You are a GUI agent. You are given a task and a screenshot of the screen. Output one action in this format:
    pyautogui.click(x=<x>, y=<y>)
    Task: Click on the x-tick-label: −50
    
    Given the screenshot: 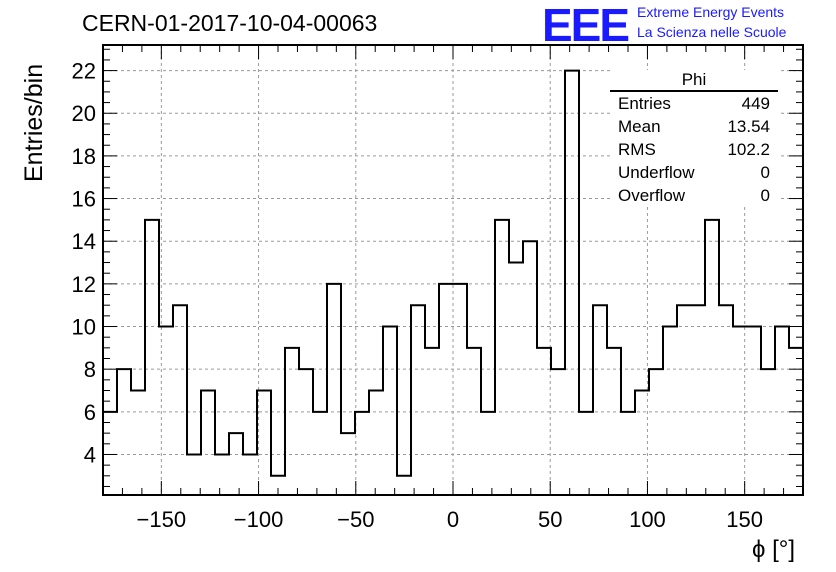 What is the action you would take?
    pyautogui.click(x=355, y=519)
    